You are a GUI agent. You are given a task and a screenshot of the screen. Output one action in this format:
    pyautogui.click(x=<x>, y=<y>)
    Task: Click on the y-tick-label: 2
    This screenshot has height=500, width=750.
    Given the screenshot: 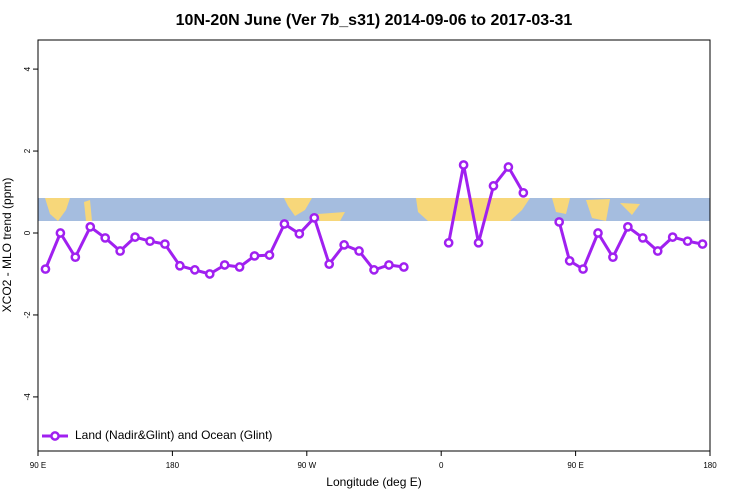 What is the action you would take?
    pyautogui.click(x=27, y=150)
    